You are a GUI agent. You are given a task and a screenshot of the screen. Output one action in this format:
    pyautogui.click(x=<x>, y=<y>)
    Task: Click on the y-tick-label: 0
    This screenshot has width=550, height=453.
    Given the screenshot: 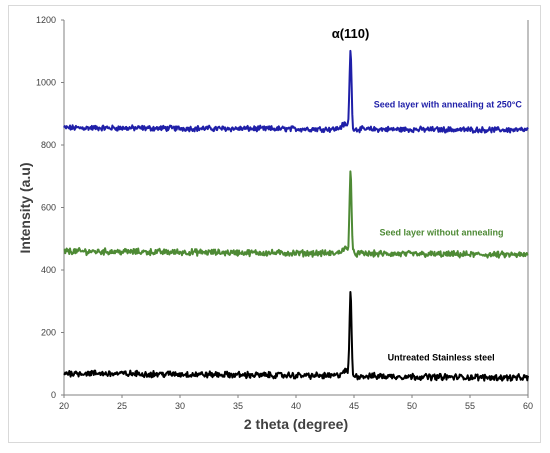 What is the action you would take?
    pyautogui.click(x=53, y=395)
    